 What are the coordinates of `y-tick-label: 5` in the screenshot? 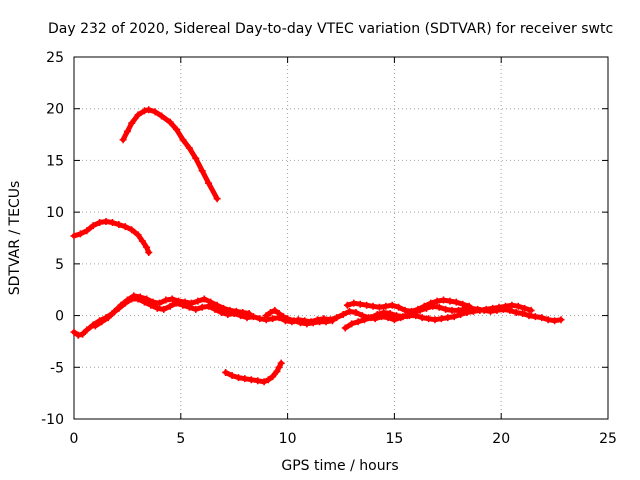 It's located at (59, 265).